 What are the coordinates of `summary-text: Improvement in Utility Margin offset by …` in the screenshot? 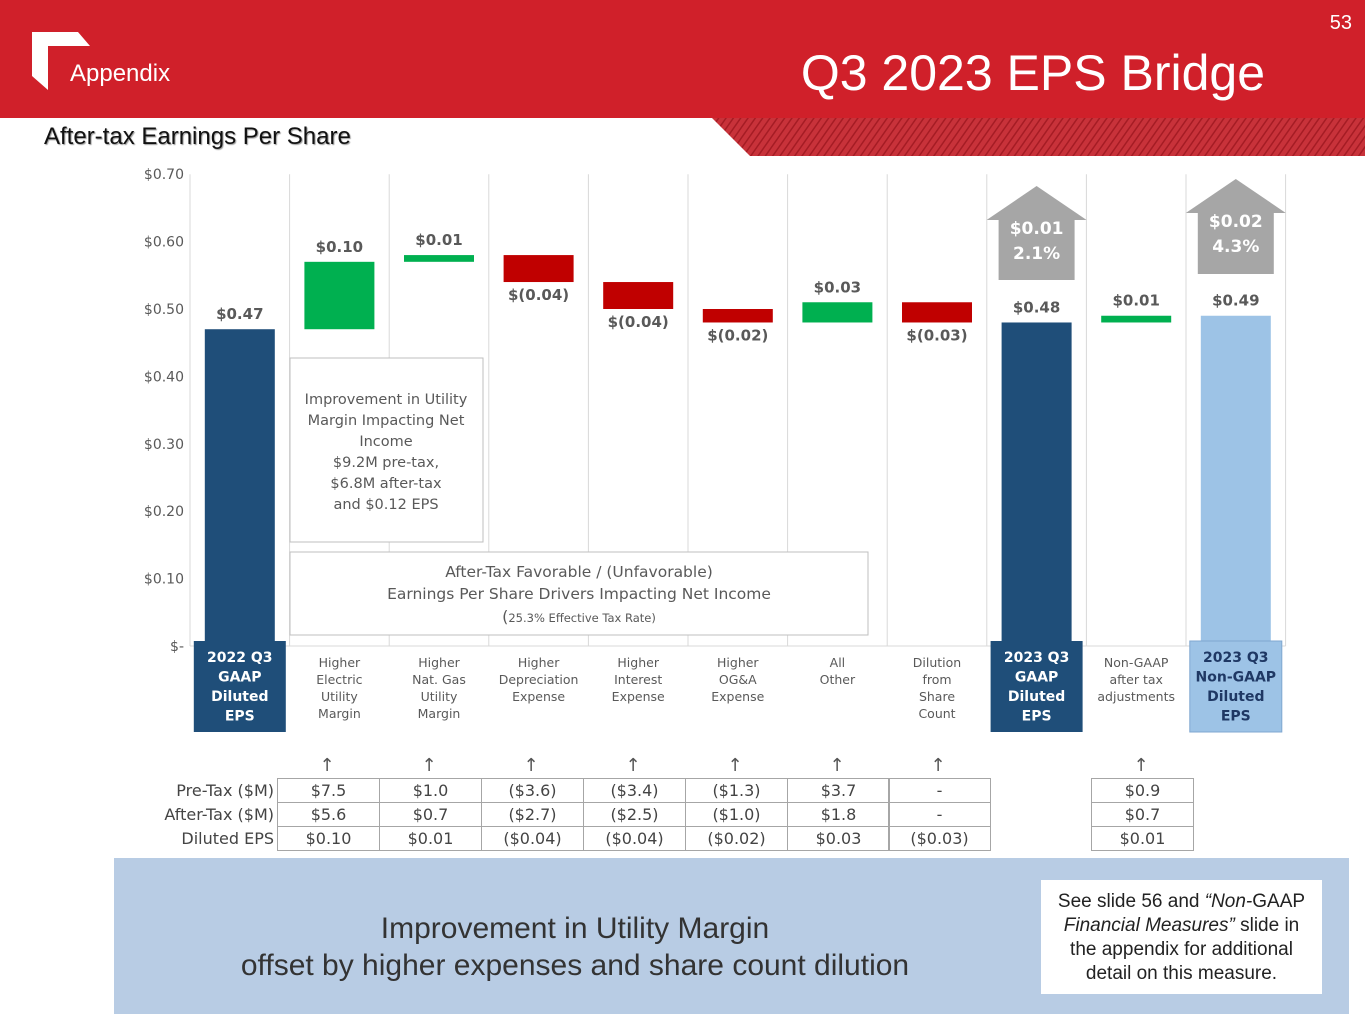 It's located at (575, 947).